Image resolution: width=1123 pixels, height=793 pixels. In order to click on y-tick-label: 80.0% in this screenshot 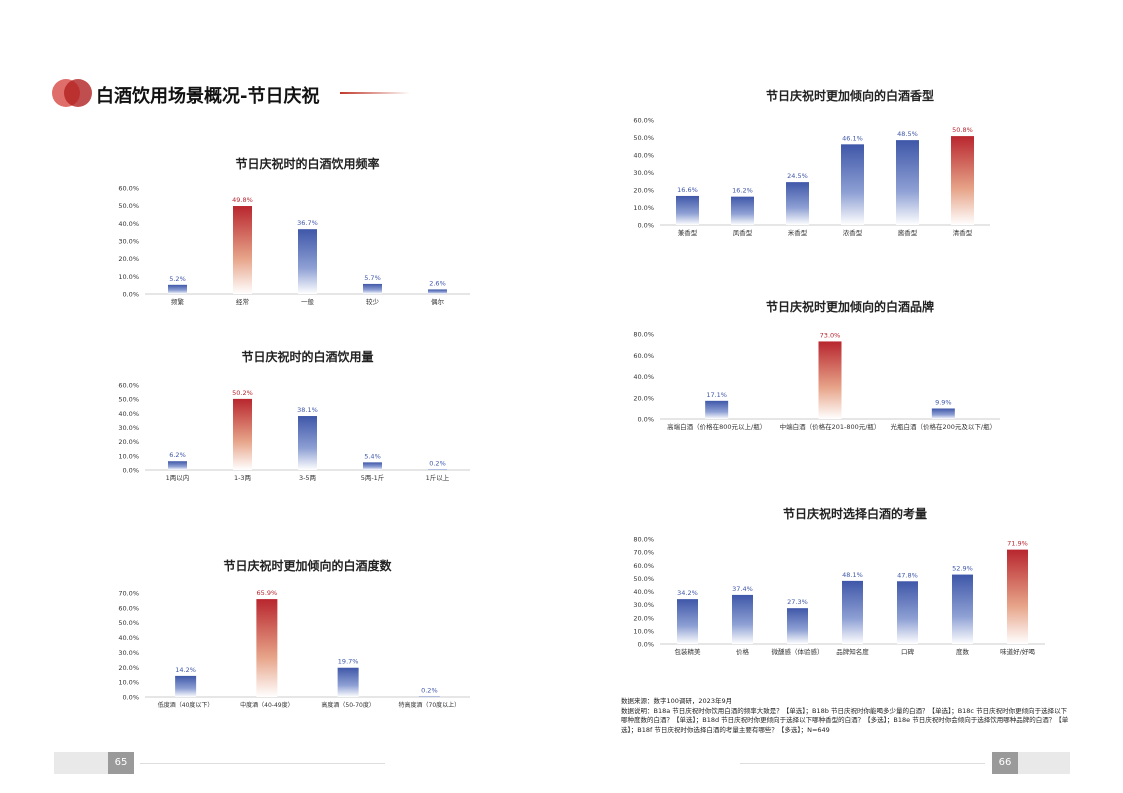, I will do `click(643, 540)`.